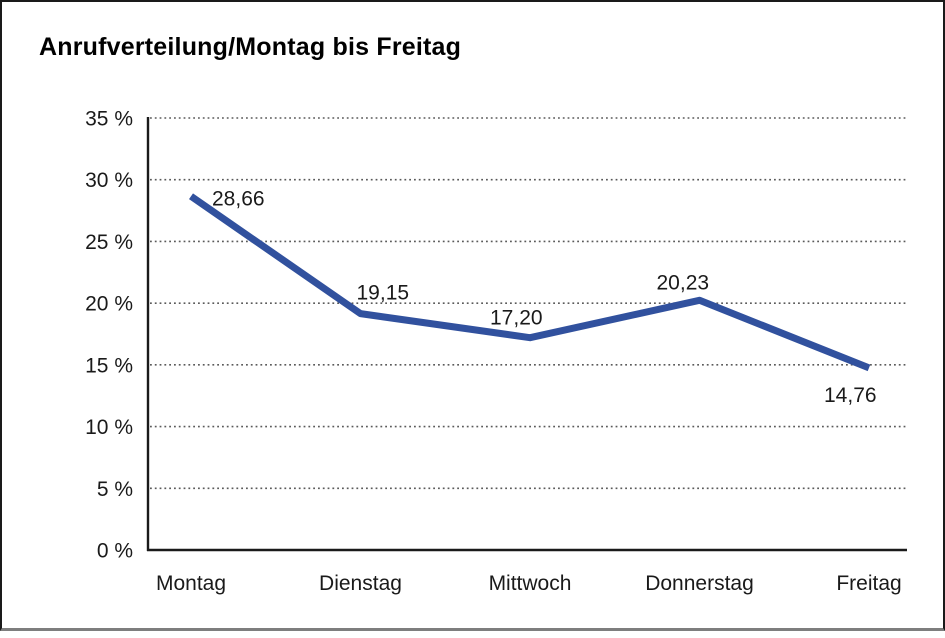 This screenshot has width=945, height=638. Describe the element at coordinates (360, 583) in the screenshot. I see `x-category-label: Dienstag` at that location.